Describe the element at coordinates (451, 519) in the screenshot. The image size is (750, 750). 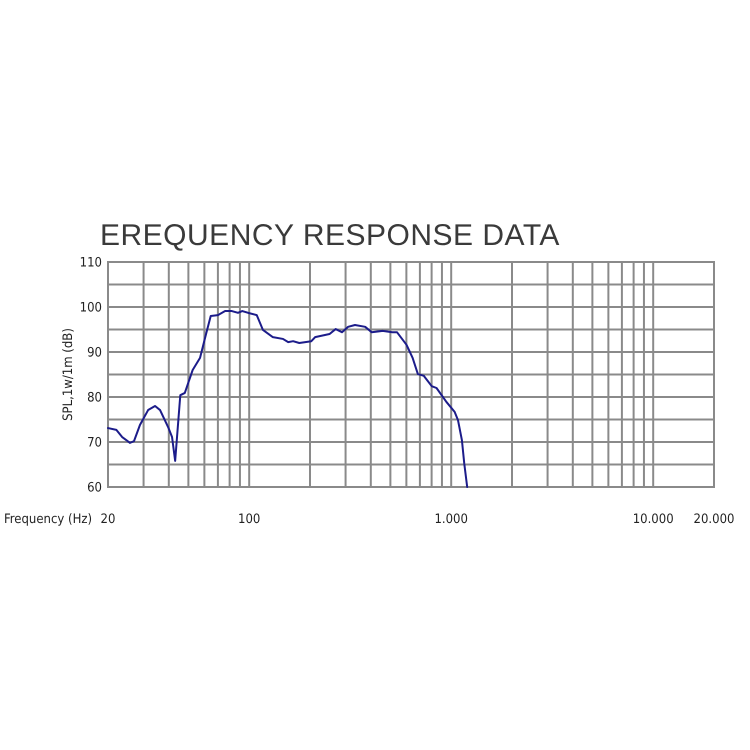
I see `x-tick-label: 1.000` at that location.